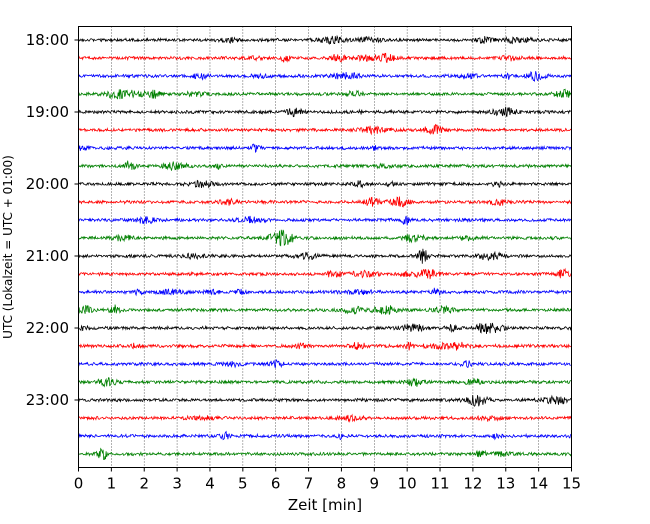 This screenshot has width=650, height=524. I want to click on y-tick-label-18:00: 18:00, so click(47, 40).